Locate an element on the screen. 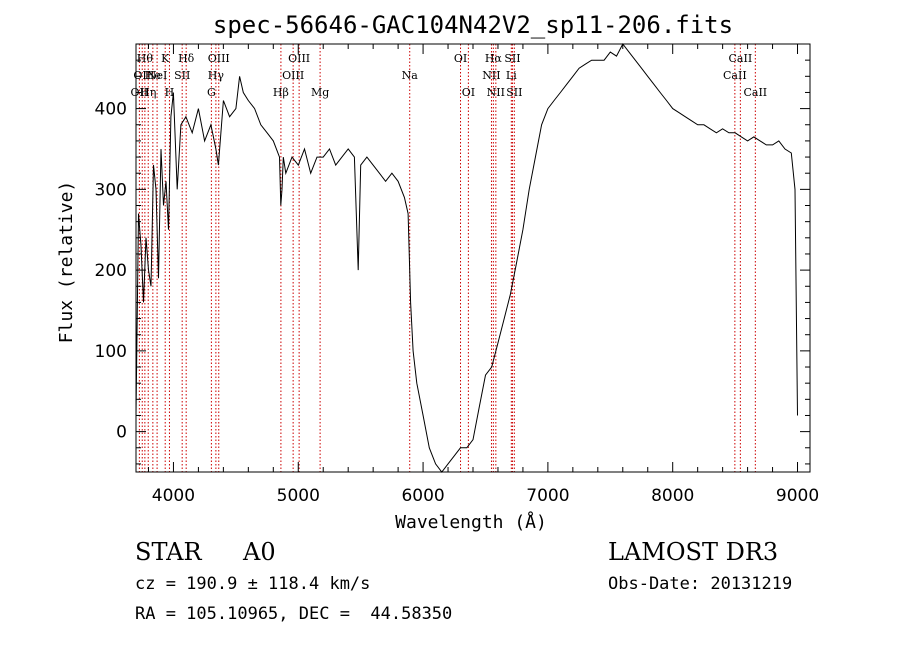 The width and height of the screenshot is (900, 649). line-label-k: K is located at coordinates (165, 58).